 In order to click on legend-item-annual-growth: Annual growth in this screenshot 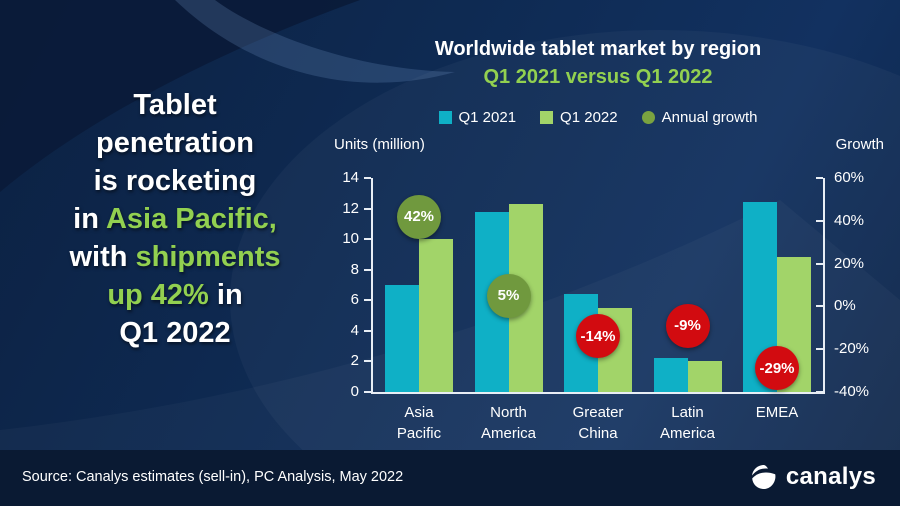, I will do `click(699, 117)`.